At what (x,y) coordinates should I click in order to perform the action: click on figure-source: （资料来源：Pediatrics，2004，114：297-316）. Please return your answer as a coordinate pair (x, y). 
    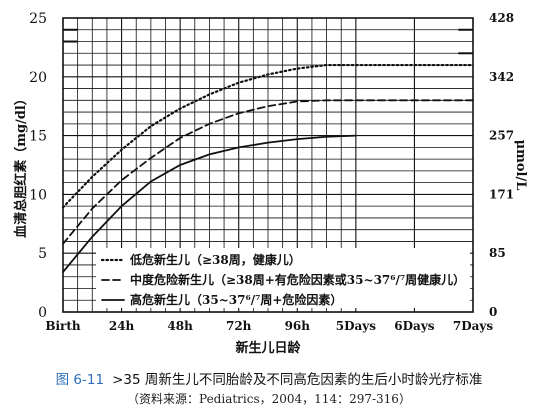
    Looking at the image, I should click on (269, 399).